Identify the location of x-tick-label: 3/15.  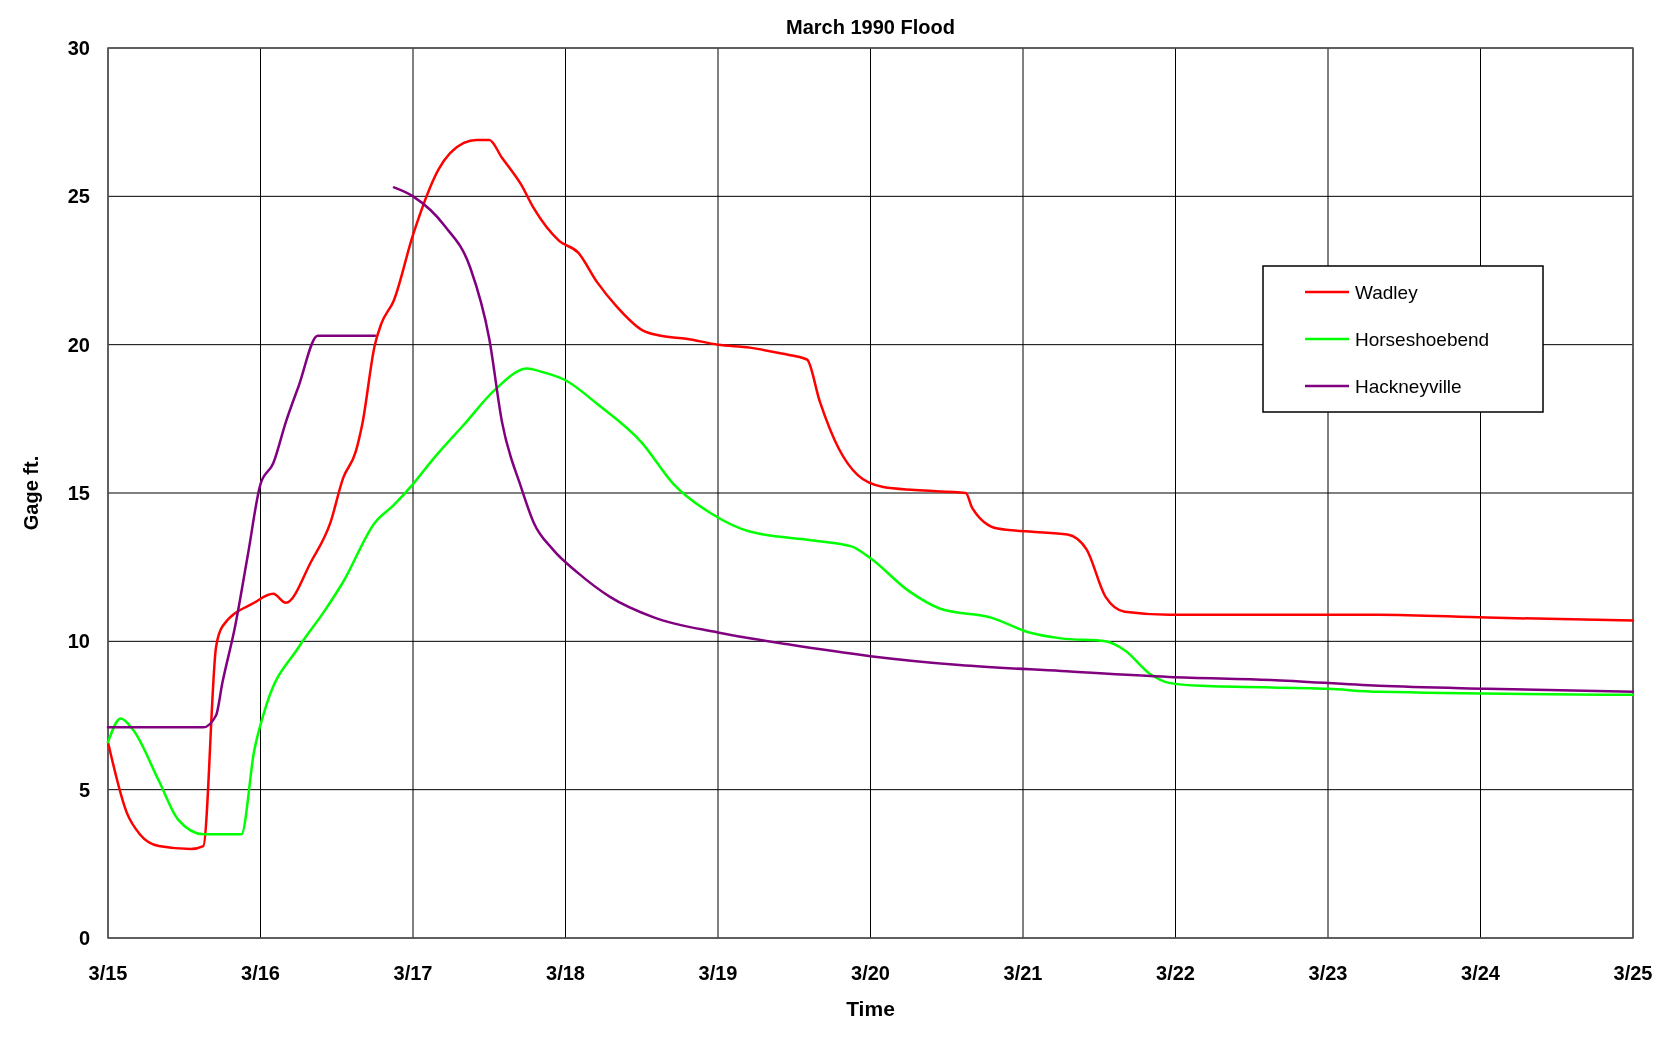
(108, 973).